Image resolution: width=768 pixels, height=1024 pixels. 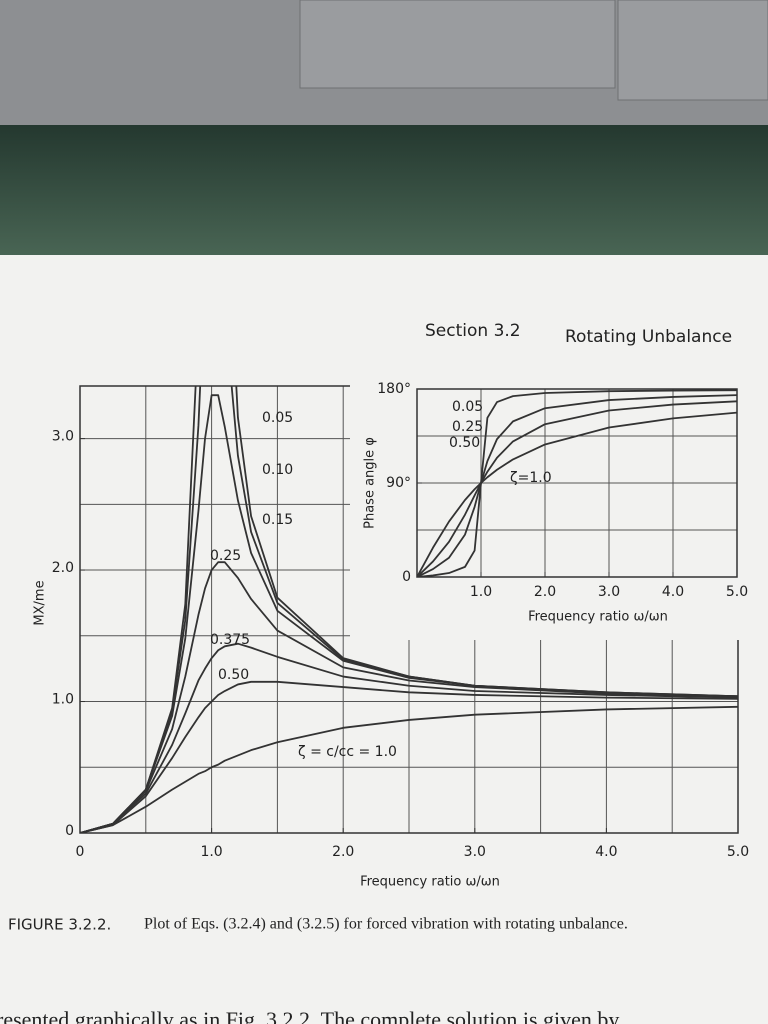 I want to click on curve-label: ζ = c/cc = 1.0, so click(x=347, y=752).